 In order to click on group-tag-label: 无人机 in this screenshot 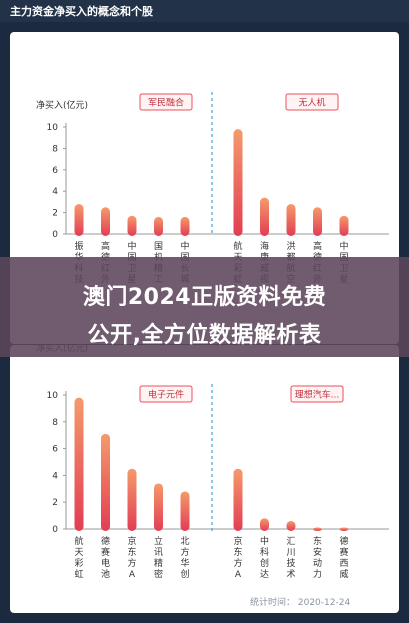, I will do `click(311, 103)`.